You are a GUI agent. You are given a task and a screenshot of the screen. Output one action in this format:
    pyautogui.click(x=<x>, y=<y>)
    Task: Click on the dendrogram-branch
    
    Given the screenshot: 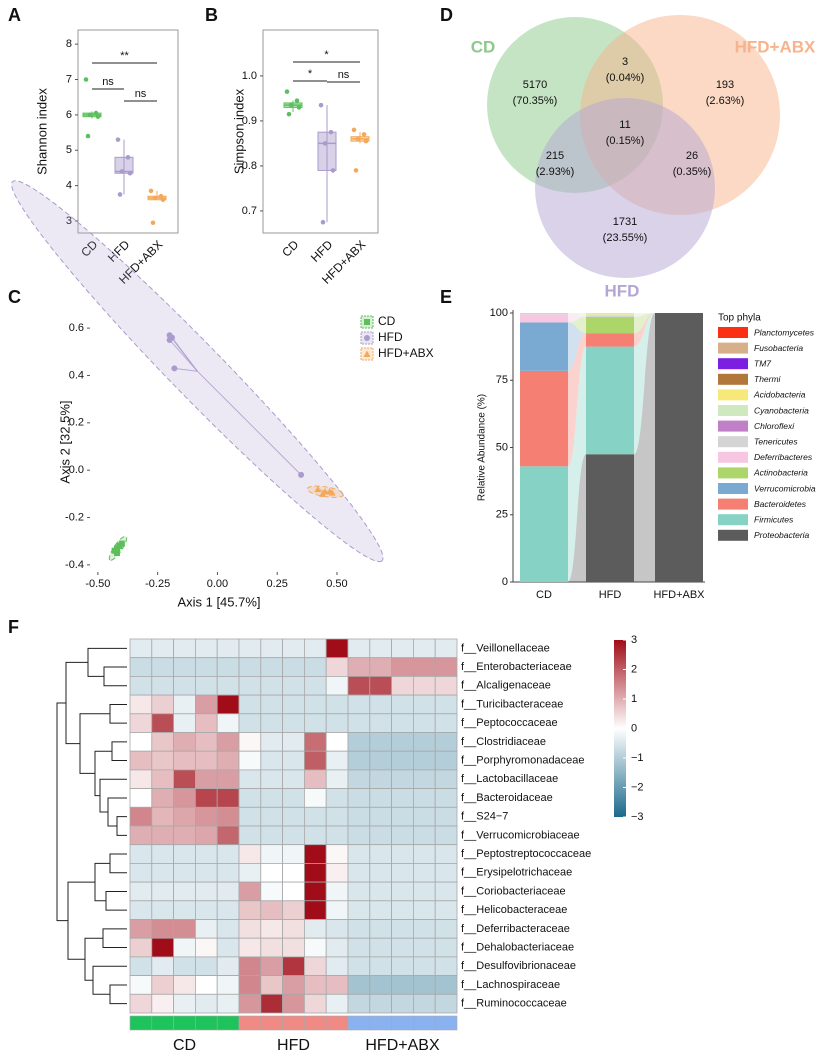 What is the action you would take?
    pyautogui.click(x=102, y=882)
    